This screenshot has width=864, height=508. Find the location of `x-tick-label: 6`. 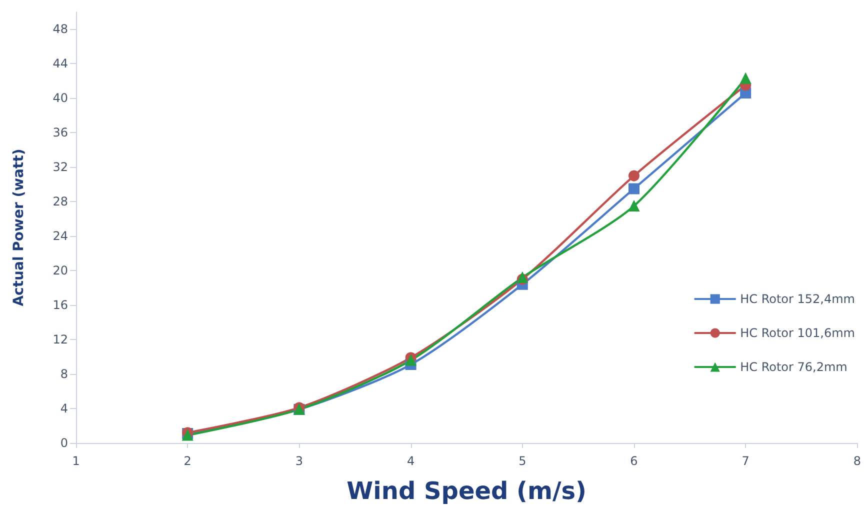

x-tick-label: 6 is located at coordinates (634, 461).